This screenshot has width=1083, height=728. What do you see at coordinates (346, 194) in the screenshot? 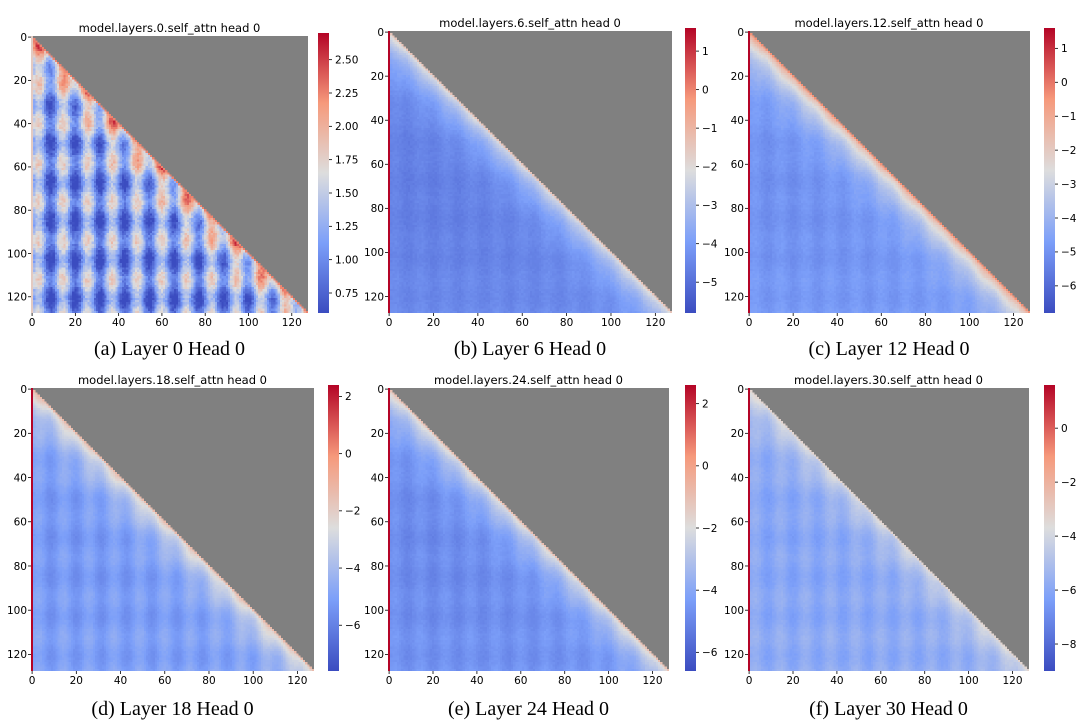
I see `colorbar-tick-label: 1.50` at bounding box center [346, 194].